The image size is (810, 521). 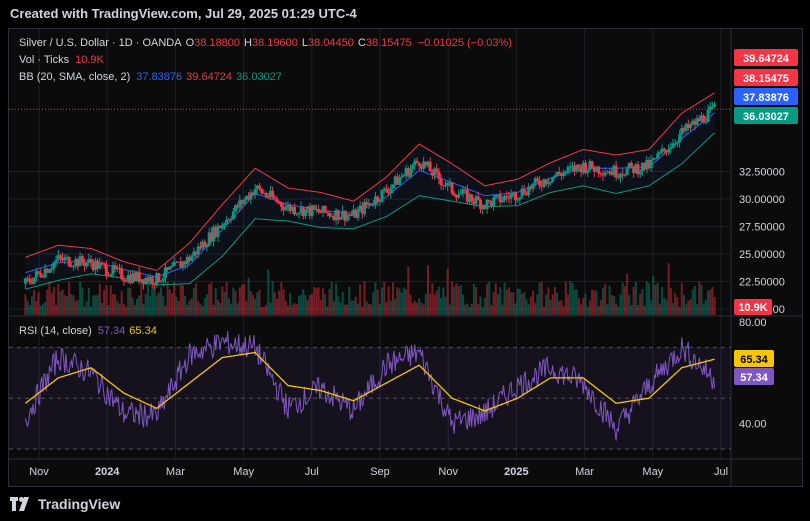 What do you see at coordinates (652, 472) in the screenshot?
I see `time-tick-label: May` at bounding box center [652, 472].